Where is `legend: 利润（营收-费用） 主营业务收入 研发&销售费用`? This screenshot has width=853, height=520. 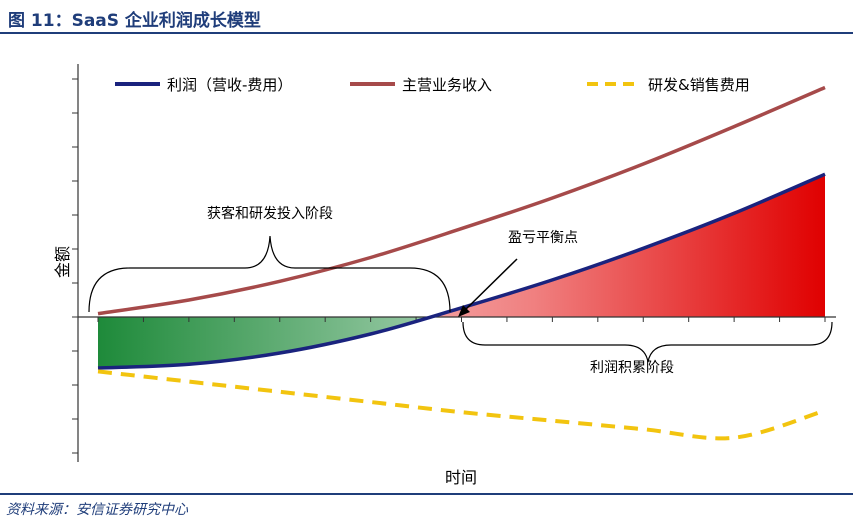 legend: 利润（营收-费用） 主营业务收入 研发&销售费用 is located at coordinates (432, 85).